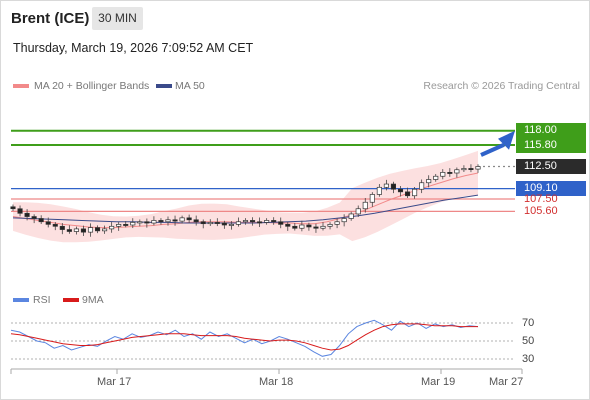 This screenshot has height=400, width=590. What do you see at coordinates (276, 382) in the screenshot?
I see `x-tick-label: Mar 18` at bounding box center [276, 382].